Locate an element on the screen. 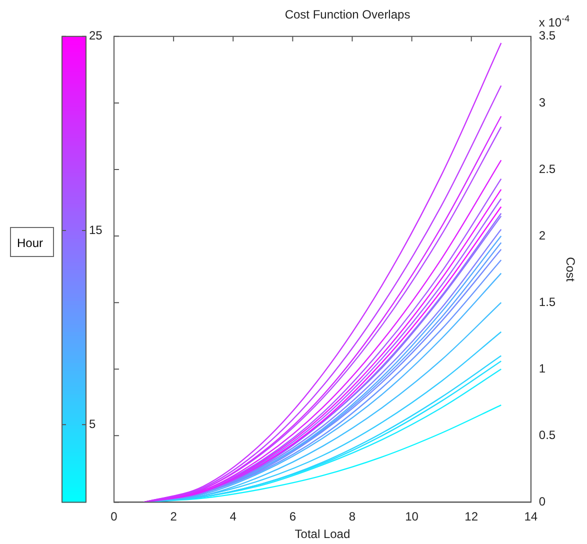  x-tick-label: 10 is located at coordinates (412, 517).